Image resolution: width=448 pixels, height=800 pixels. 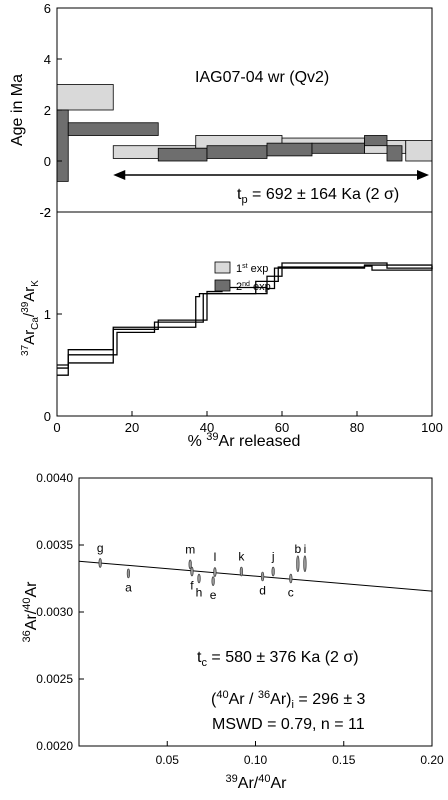 What do you see at coordinates (222, 285) in the screenshot?
I see `legend-swatch-2nd` at bounding box center [222, 285].